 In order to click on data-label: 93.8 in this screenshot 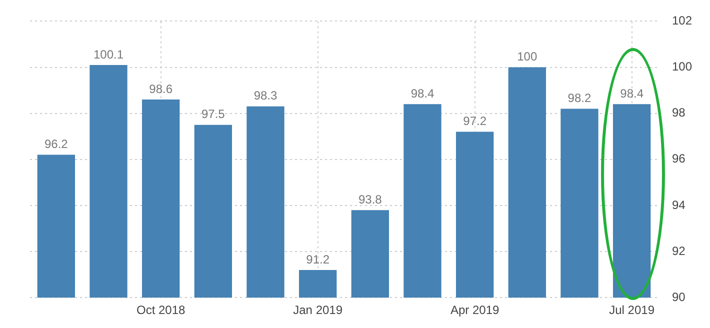, I will do `click(370, 199)`.